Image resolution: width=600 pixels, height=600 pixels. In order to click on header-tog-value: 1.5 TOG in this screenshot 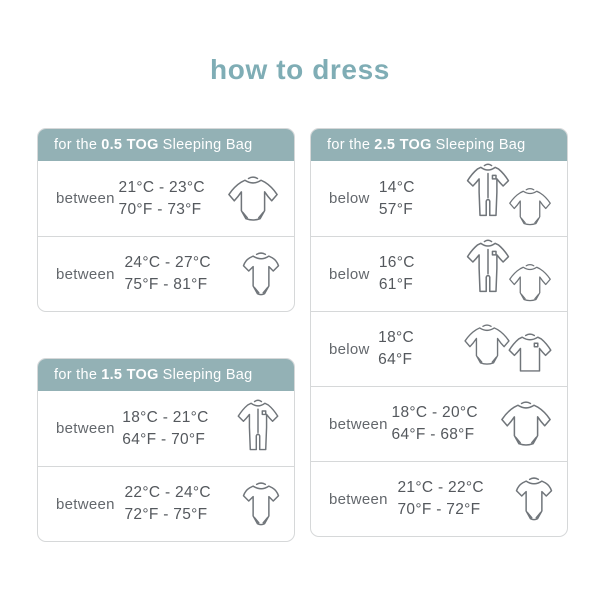, I will do `click(130, 375)`.